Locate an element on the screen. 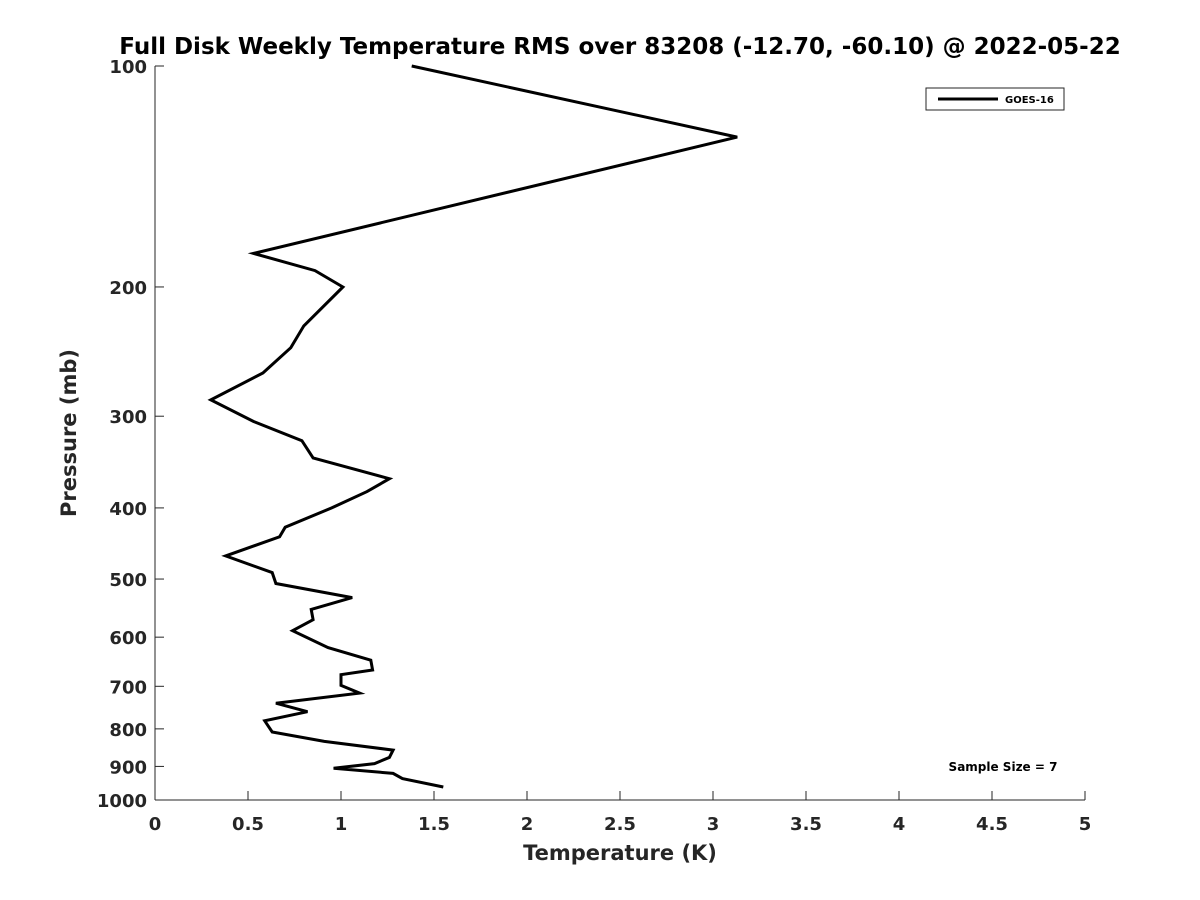 This screenshot has width=1200, height=900. y-tick-label: 300 is located at coordinates (128, 417).